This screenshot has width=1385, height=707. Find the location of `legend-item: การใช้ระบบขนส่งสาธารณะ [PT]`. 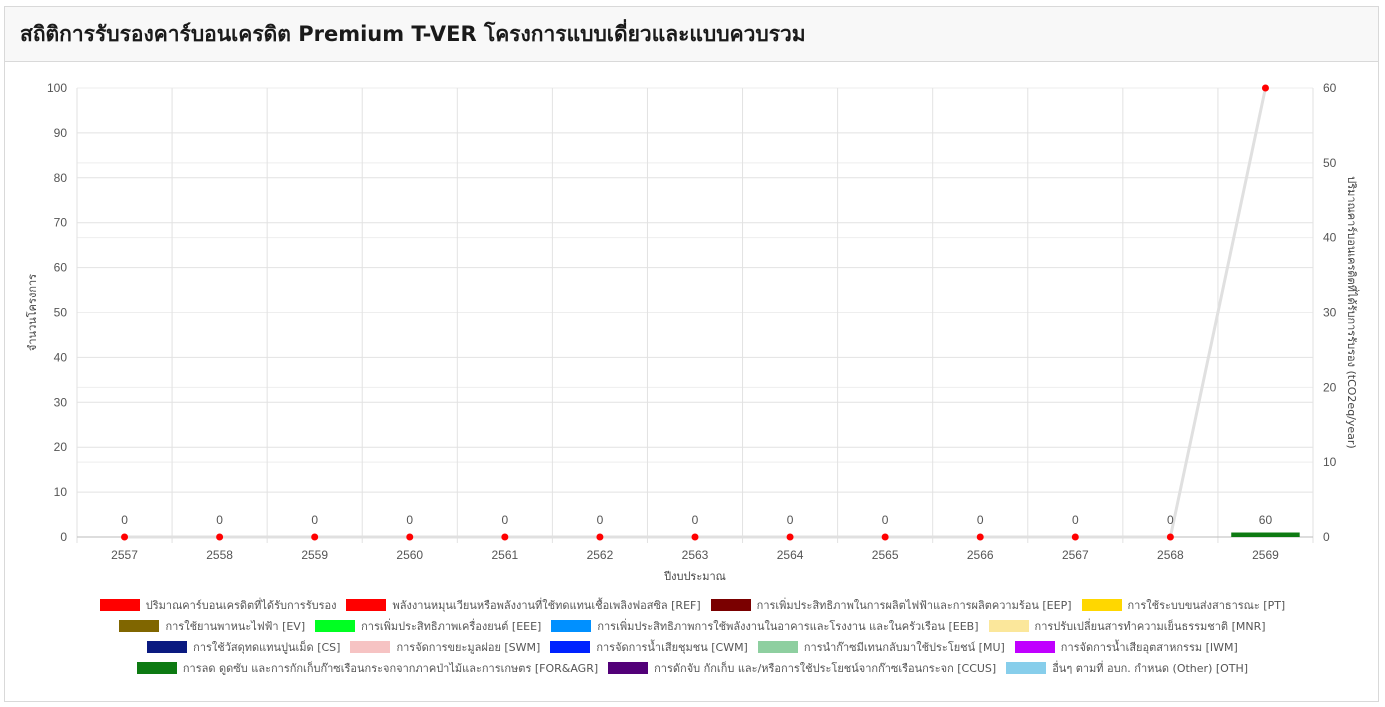

legend-item: การใช้ระบบขนส่งสาธารณะ [PT] is located at coordinates (1183, 605).